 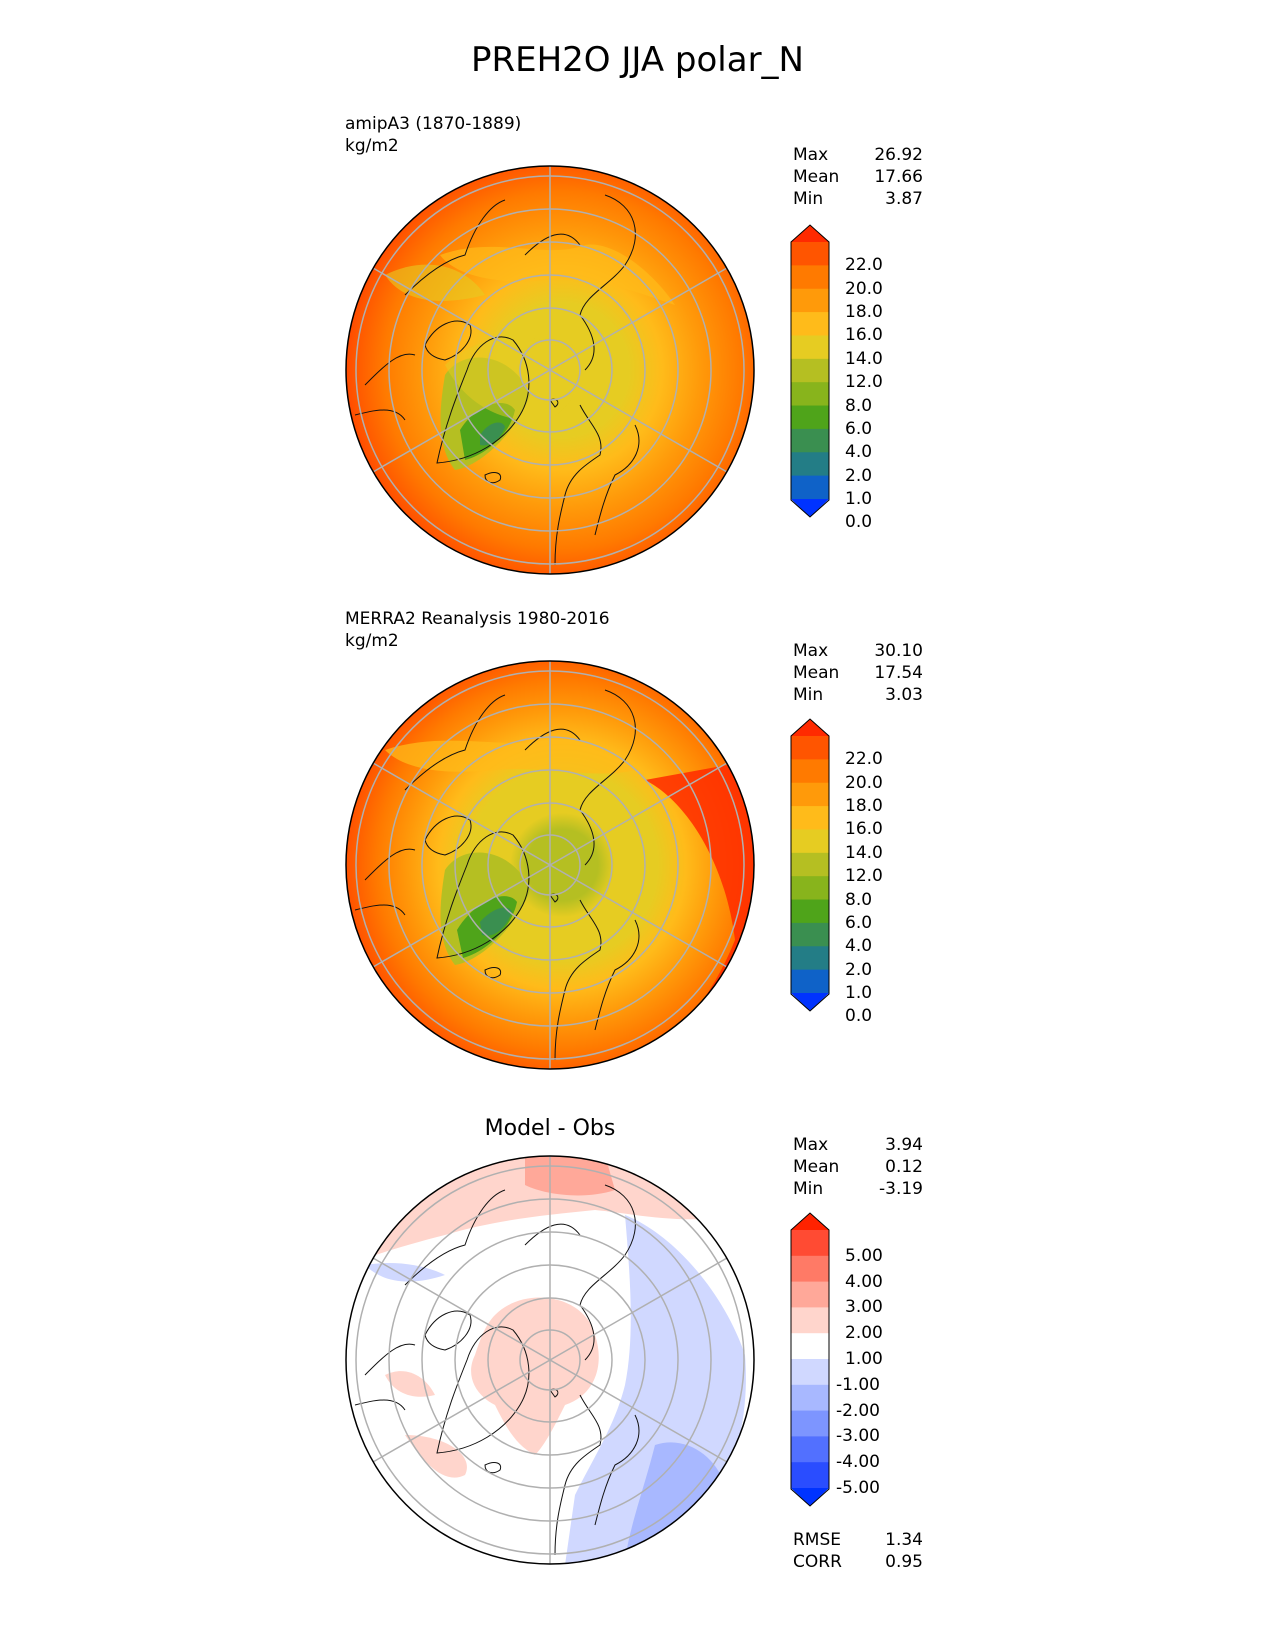 What do you see at coordinates (901, 1189) in the screenshot?
I see `stat-min-value: -3.19` at bounding box center [901, 1189].